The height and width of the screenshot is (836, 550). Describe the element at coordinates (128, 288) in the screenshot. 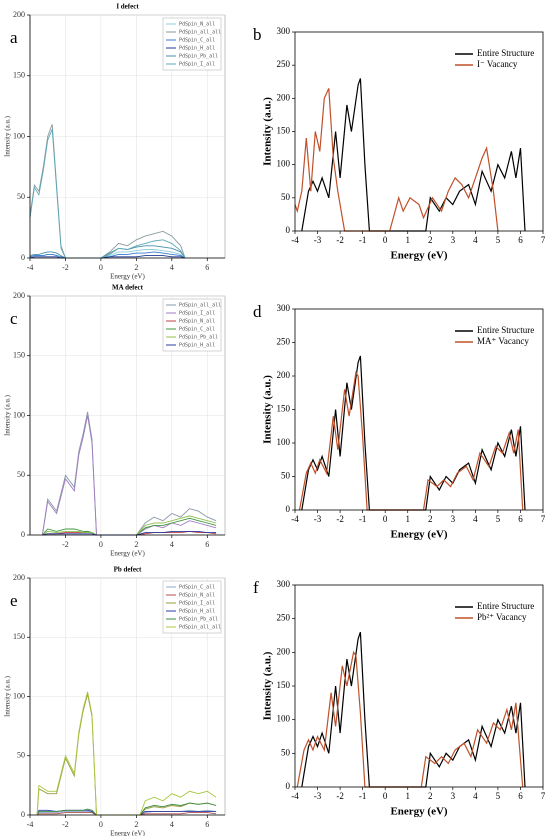

I see `chart-title: MA defect` at that location.